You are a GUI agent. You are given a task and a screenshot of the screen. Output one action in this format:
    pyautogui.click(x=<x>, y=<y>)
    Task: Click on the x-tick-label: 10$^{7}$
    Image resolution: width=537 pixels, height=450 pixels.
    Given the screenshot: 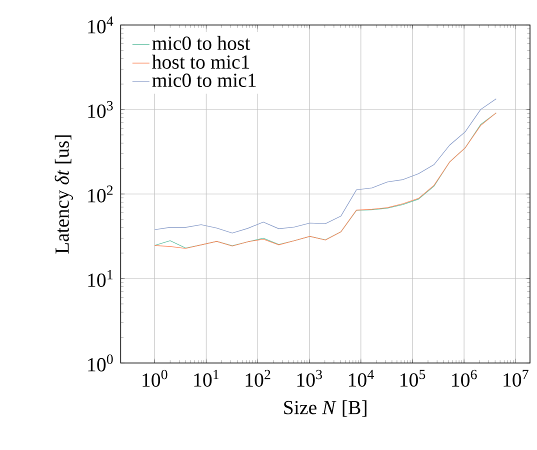 What is the action you would take?
    pyautogui.click(x=516, y=378)
    